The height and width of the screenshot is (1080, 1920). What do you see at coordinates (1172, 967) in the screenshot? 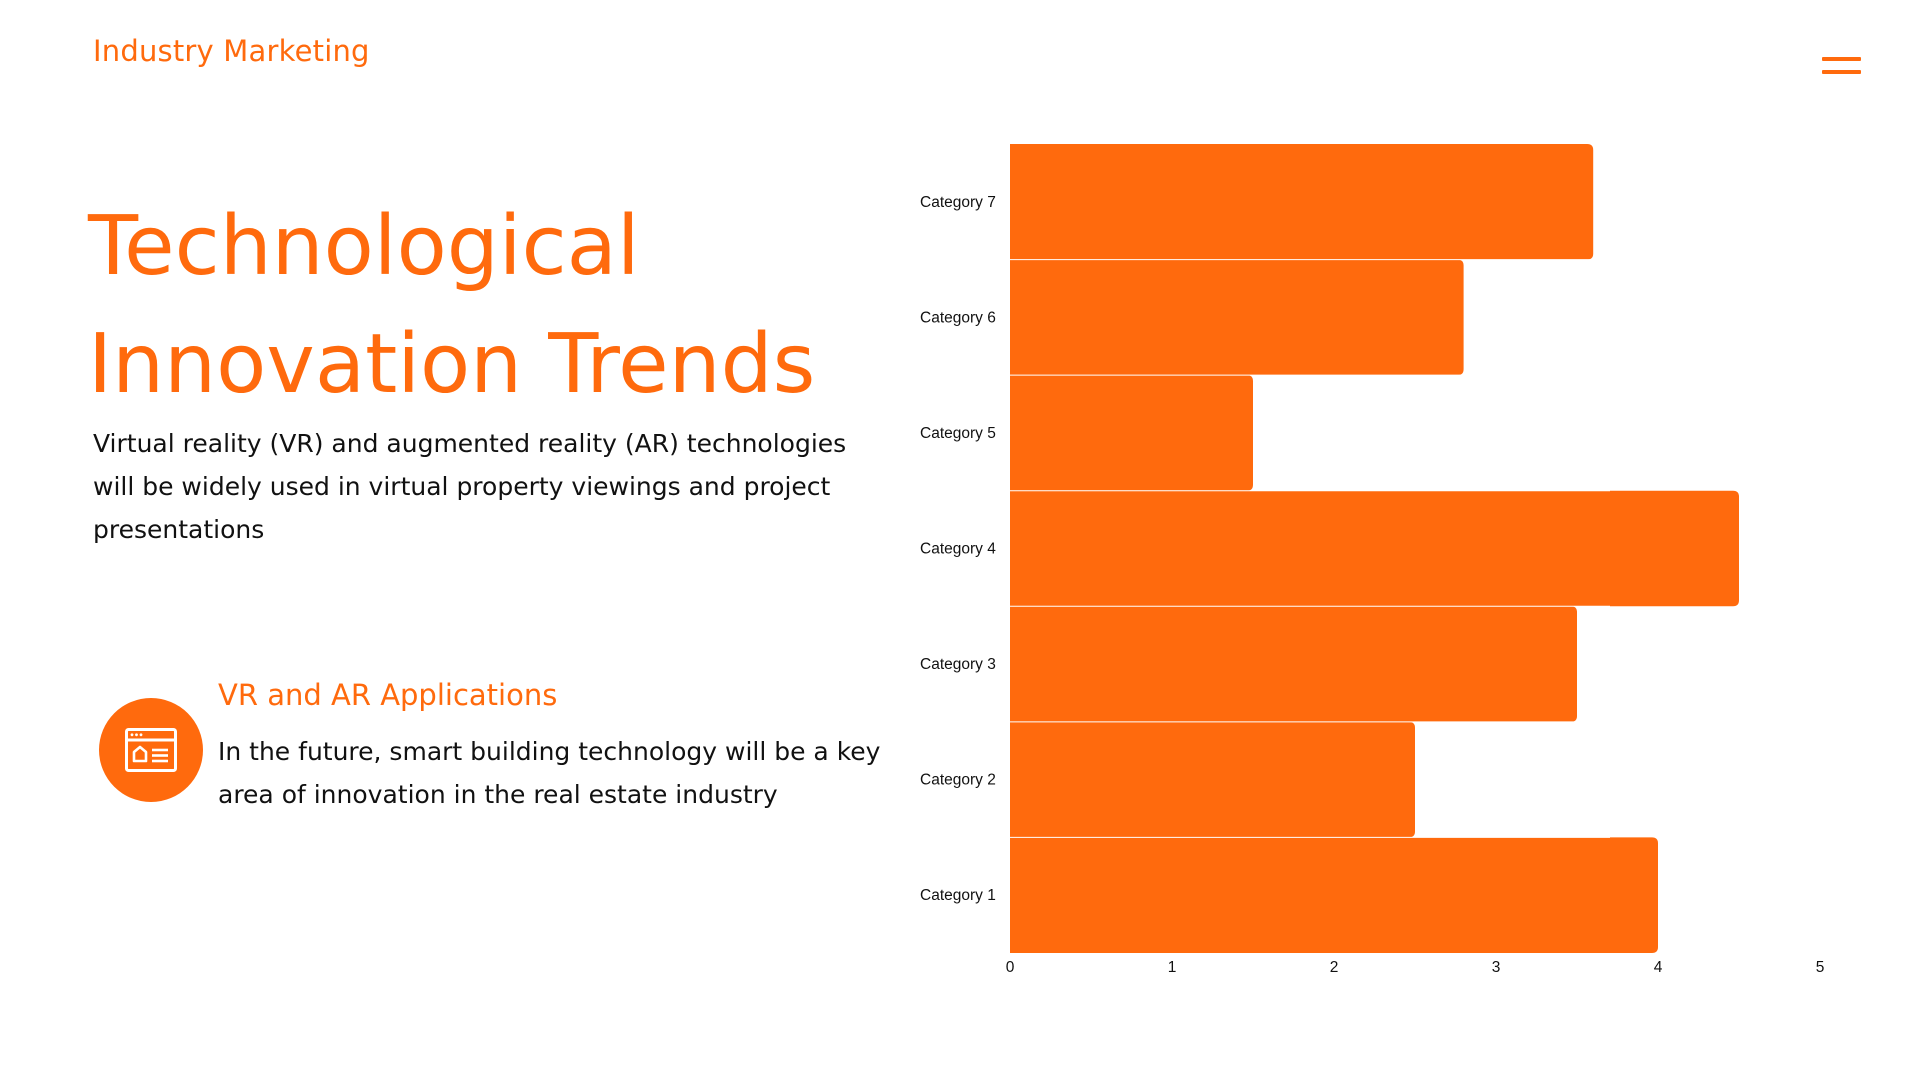
I see `x-tick-label: 1` at bounding box center [1172, 967].